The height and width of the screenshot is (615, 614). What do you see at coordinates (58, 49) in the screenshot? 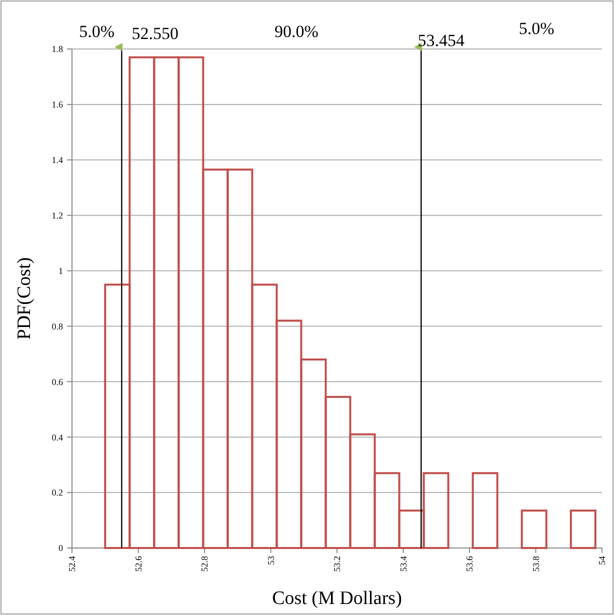
I see `y-tick-label: 1.8` at bounding box center [58, 49].